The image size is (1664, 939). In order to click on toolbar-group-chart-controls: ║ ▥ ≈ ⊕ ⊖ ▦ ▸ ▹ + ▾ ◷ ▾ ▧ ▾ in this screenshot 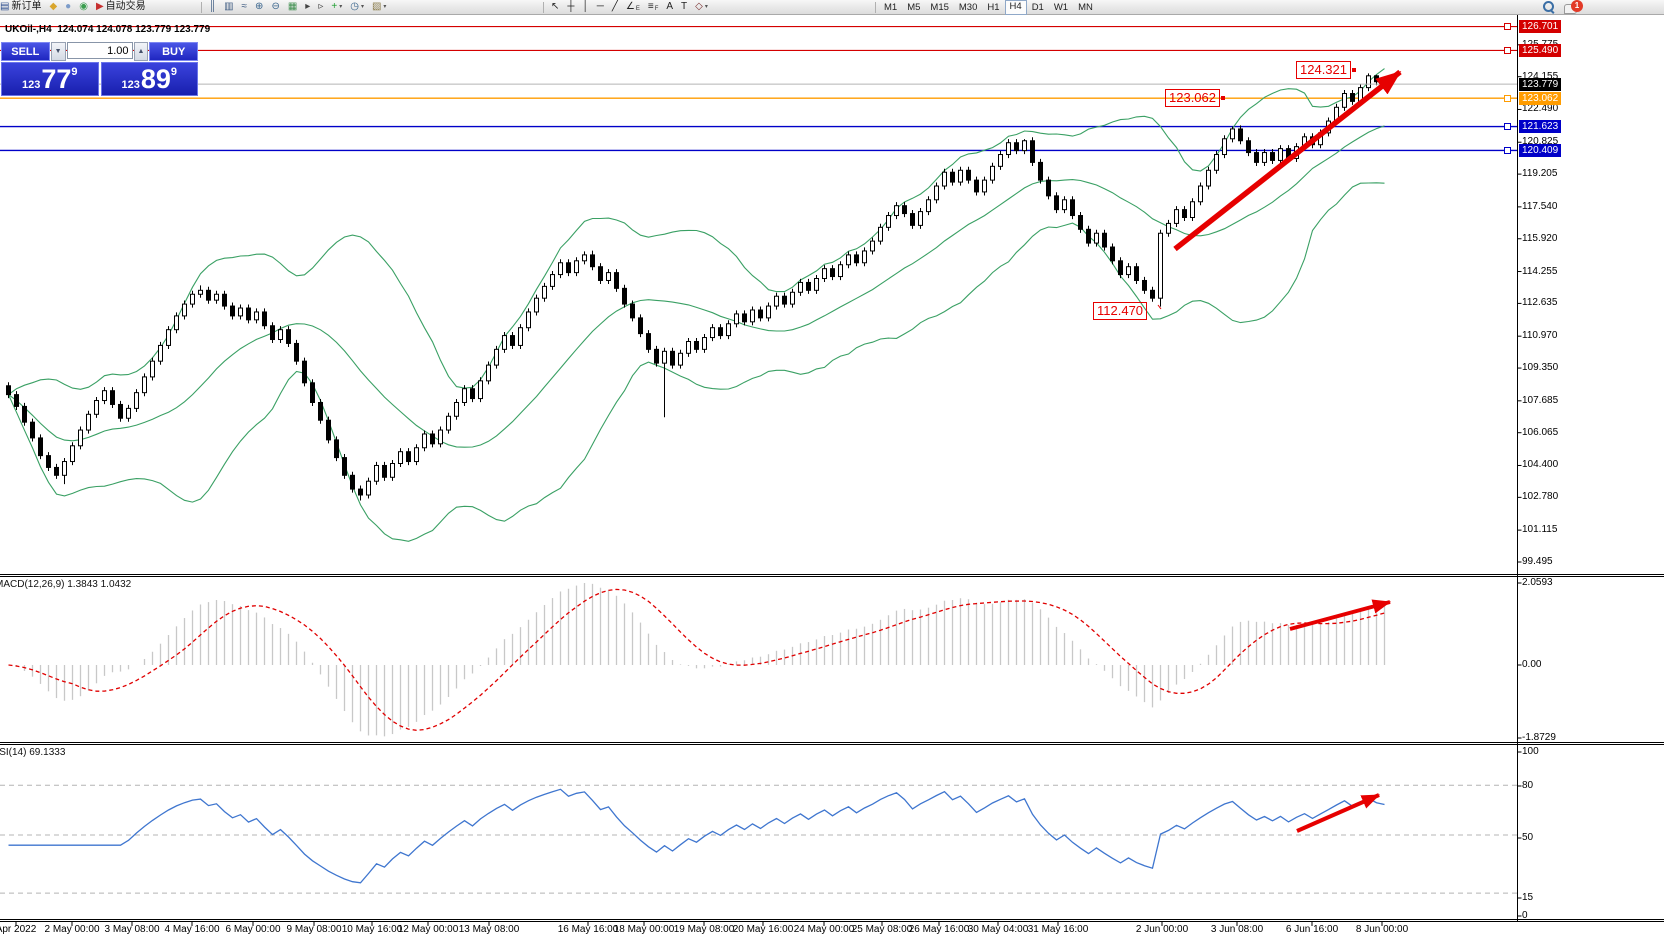, I will do `click(294, 7)`.